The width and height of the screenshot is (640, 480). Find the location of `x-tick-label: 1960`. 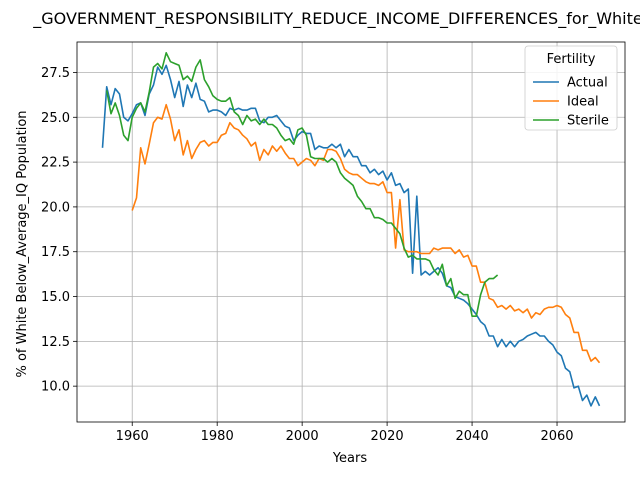

x-tick-label: 1960 is located at coordinates (132, 436).